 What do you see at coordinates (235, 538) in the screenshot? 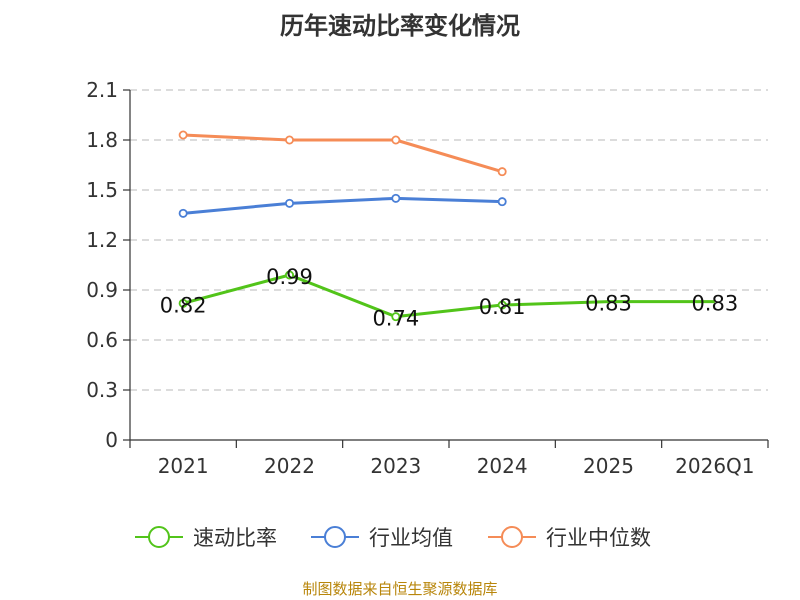
I see `legend-label: 速动比率` at bounding box center [235, 538].